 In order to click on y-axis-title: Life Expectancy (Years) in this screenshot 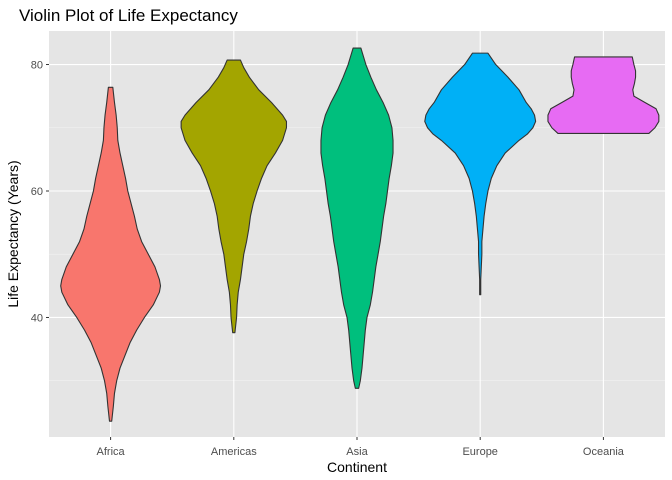, I will do `click(13, 233)`.